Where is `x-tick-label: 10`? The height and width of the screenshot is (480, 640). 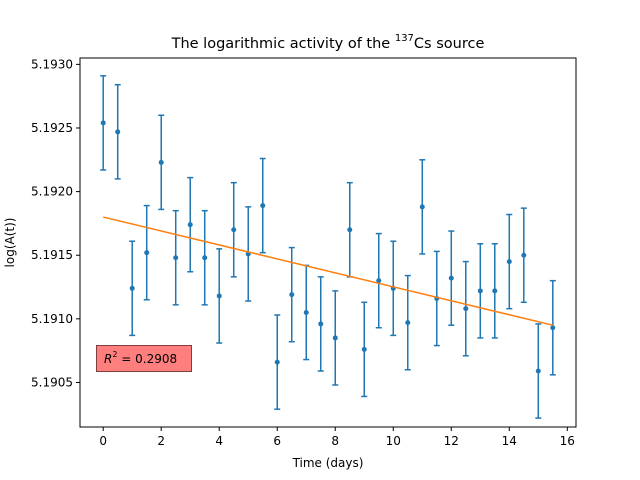
x-tick-label: 10 is located at coordinates (393, 441).